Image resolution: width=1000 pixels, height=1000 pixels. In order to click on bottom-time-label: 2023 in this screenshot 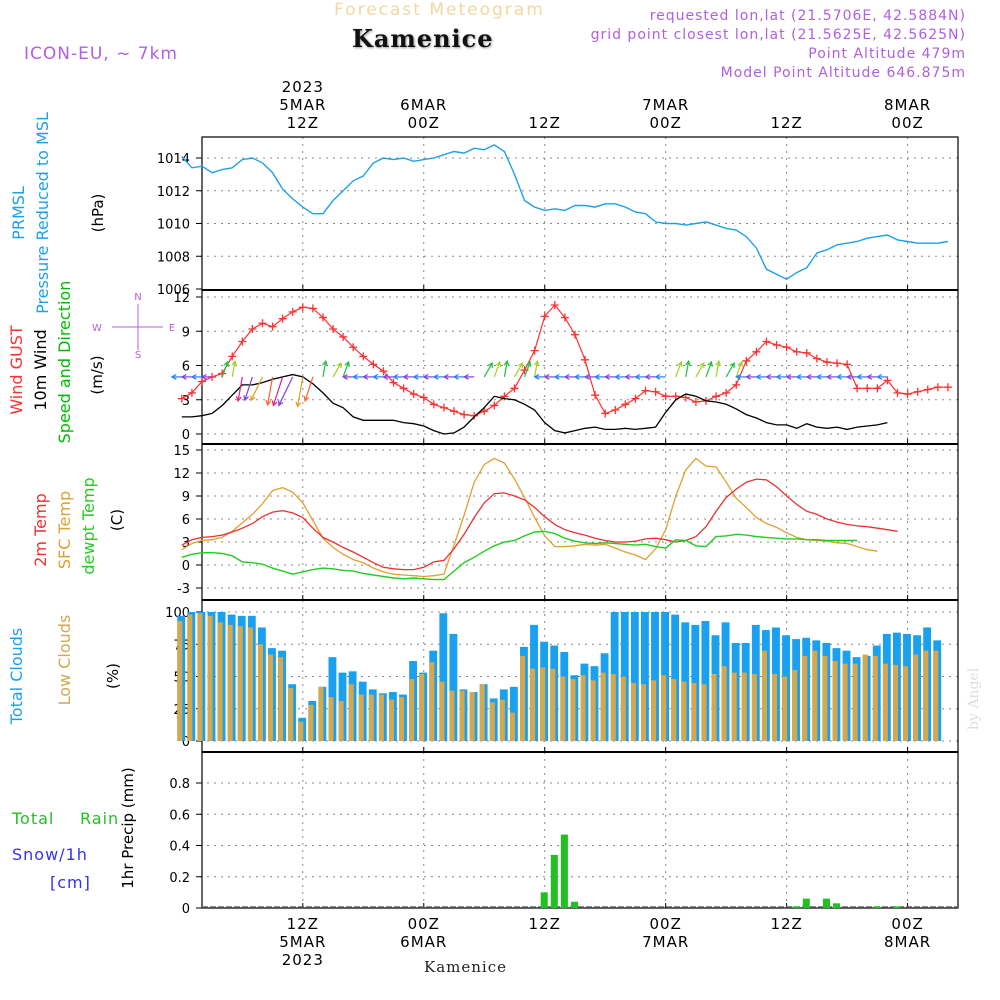, I will do `click(303, 960)`.